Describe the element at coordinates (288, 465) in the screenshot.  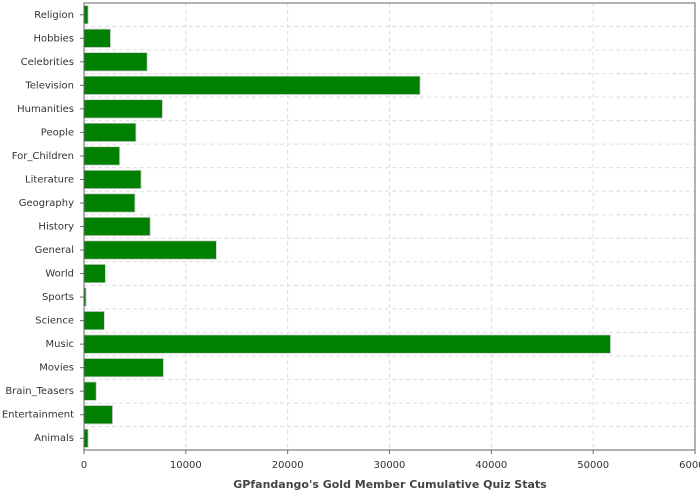
I see `x-tick-label: 20000` at that location.